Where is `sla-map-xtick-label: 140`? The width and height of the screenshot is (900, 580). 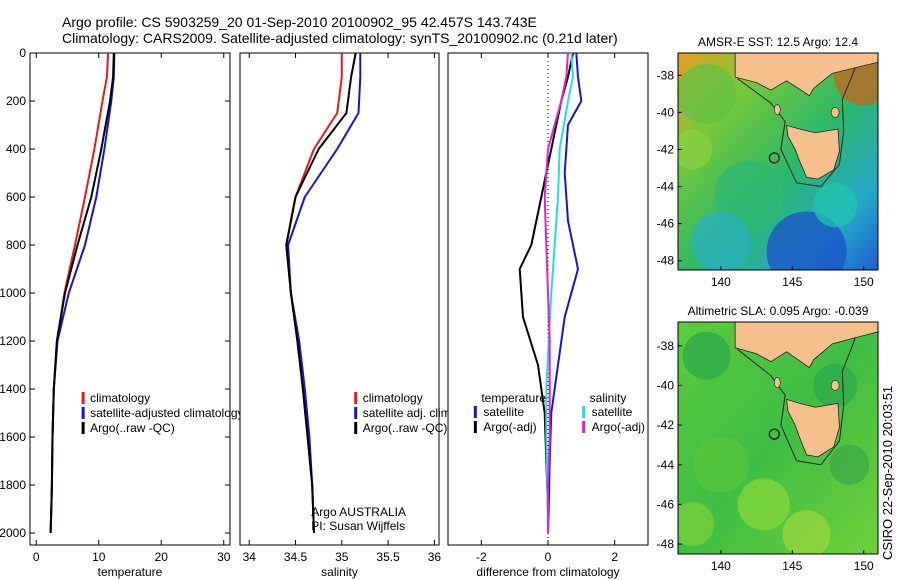
sla-map-xtick-label: 140 is located at coordinates (721, 566).